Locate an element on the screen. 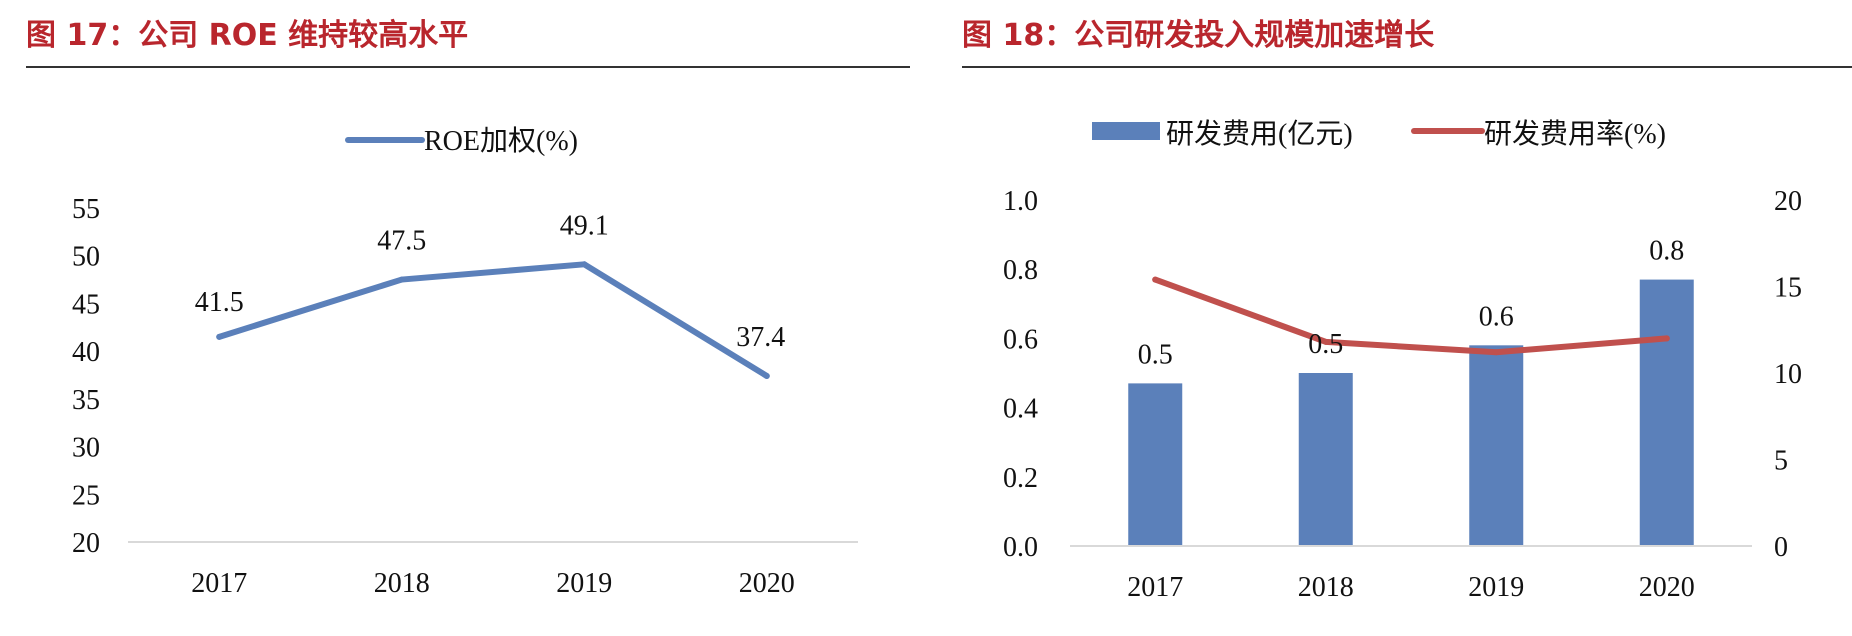  figure-17-title: 图 17：公司 ROE 维持较高水平 is located at coordinates (247, 35).